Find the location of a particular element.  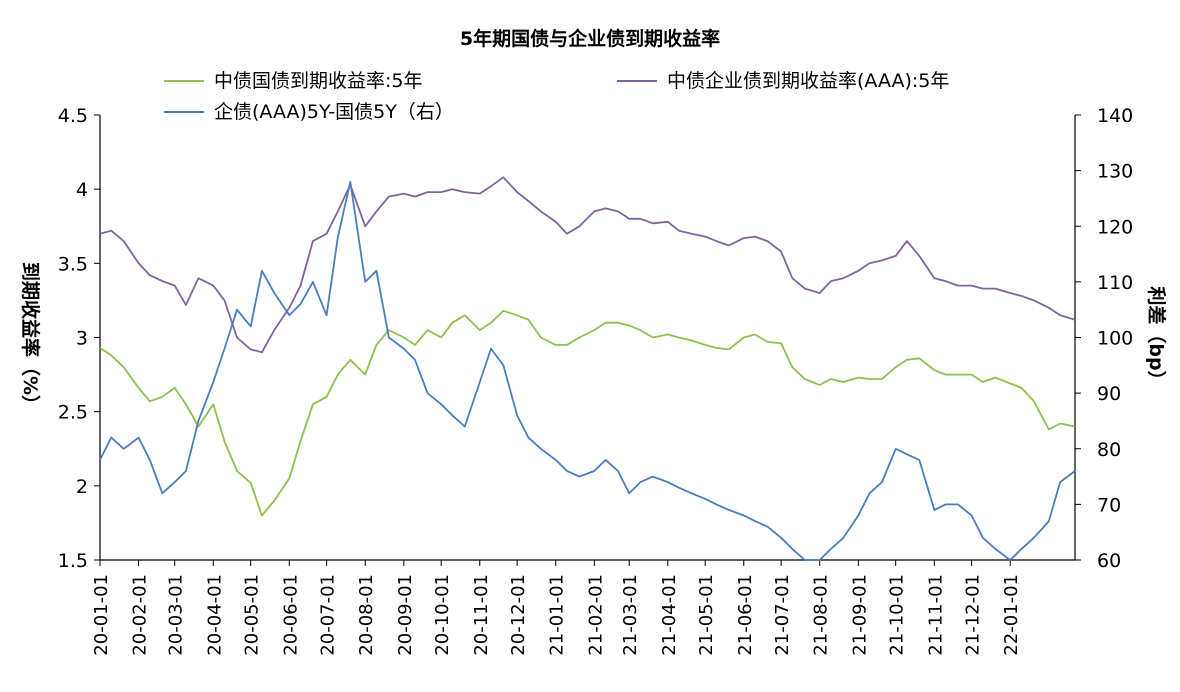

x-tick-label: 20-12-01 is located at coordinates (518, 615).